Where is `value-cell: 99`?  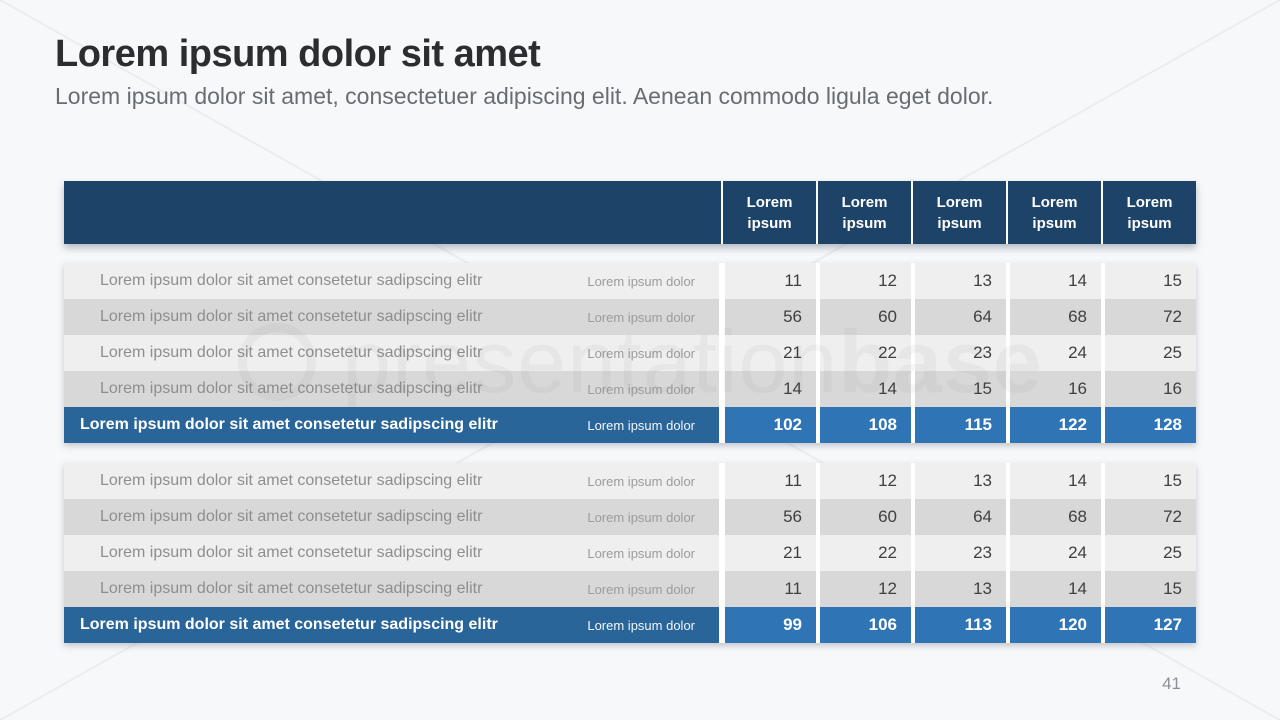
value-cell: 99 is located at coordinates (770, 625).